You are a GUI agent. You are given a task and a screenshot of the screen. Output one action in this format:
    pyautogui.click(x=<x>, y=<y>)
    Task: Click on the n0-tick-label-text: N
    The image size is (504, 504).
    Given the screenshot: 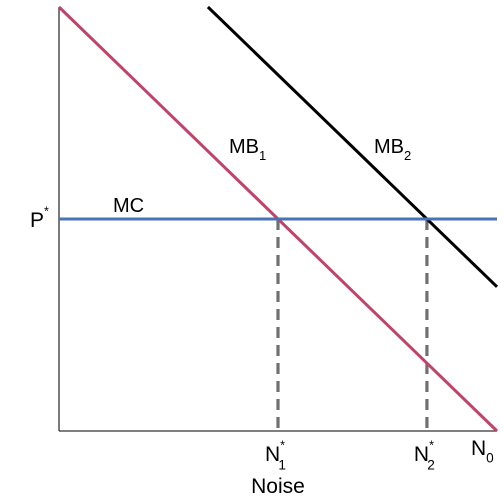 What is the action you would take?
    pyautogui.click(x=478, y=448)
    